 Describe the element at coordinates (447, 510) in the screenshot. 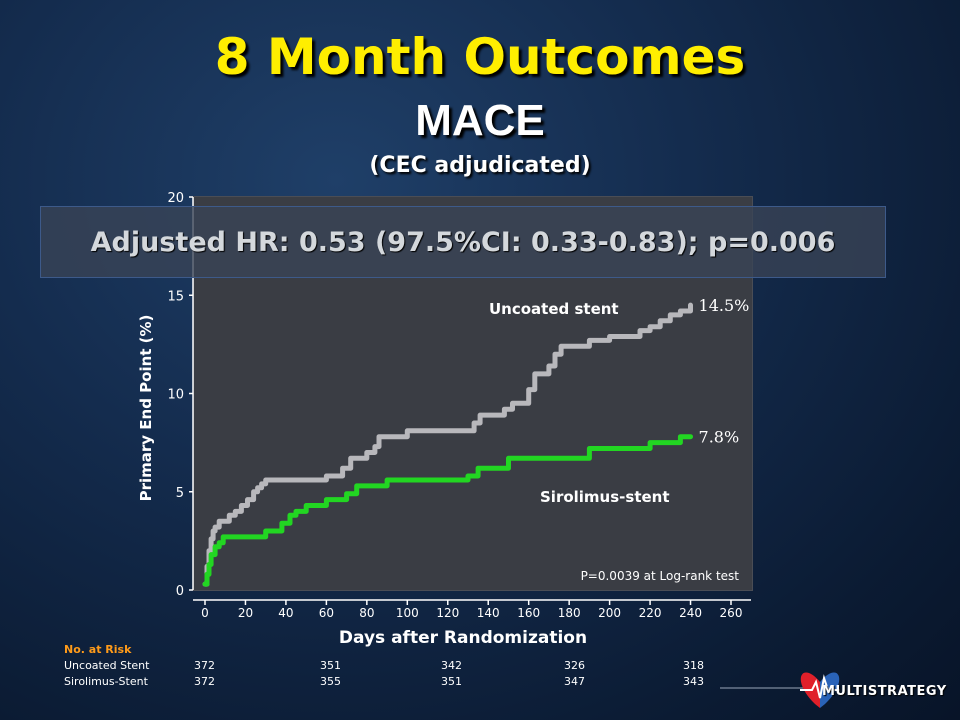

I see `series-line-sirolimus` at that location.